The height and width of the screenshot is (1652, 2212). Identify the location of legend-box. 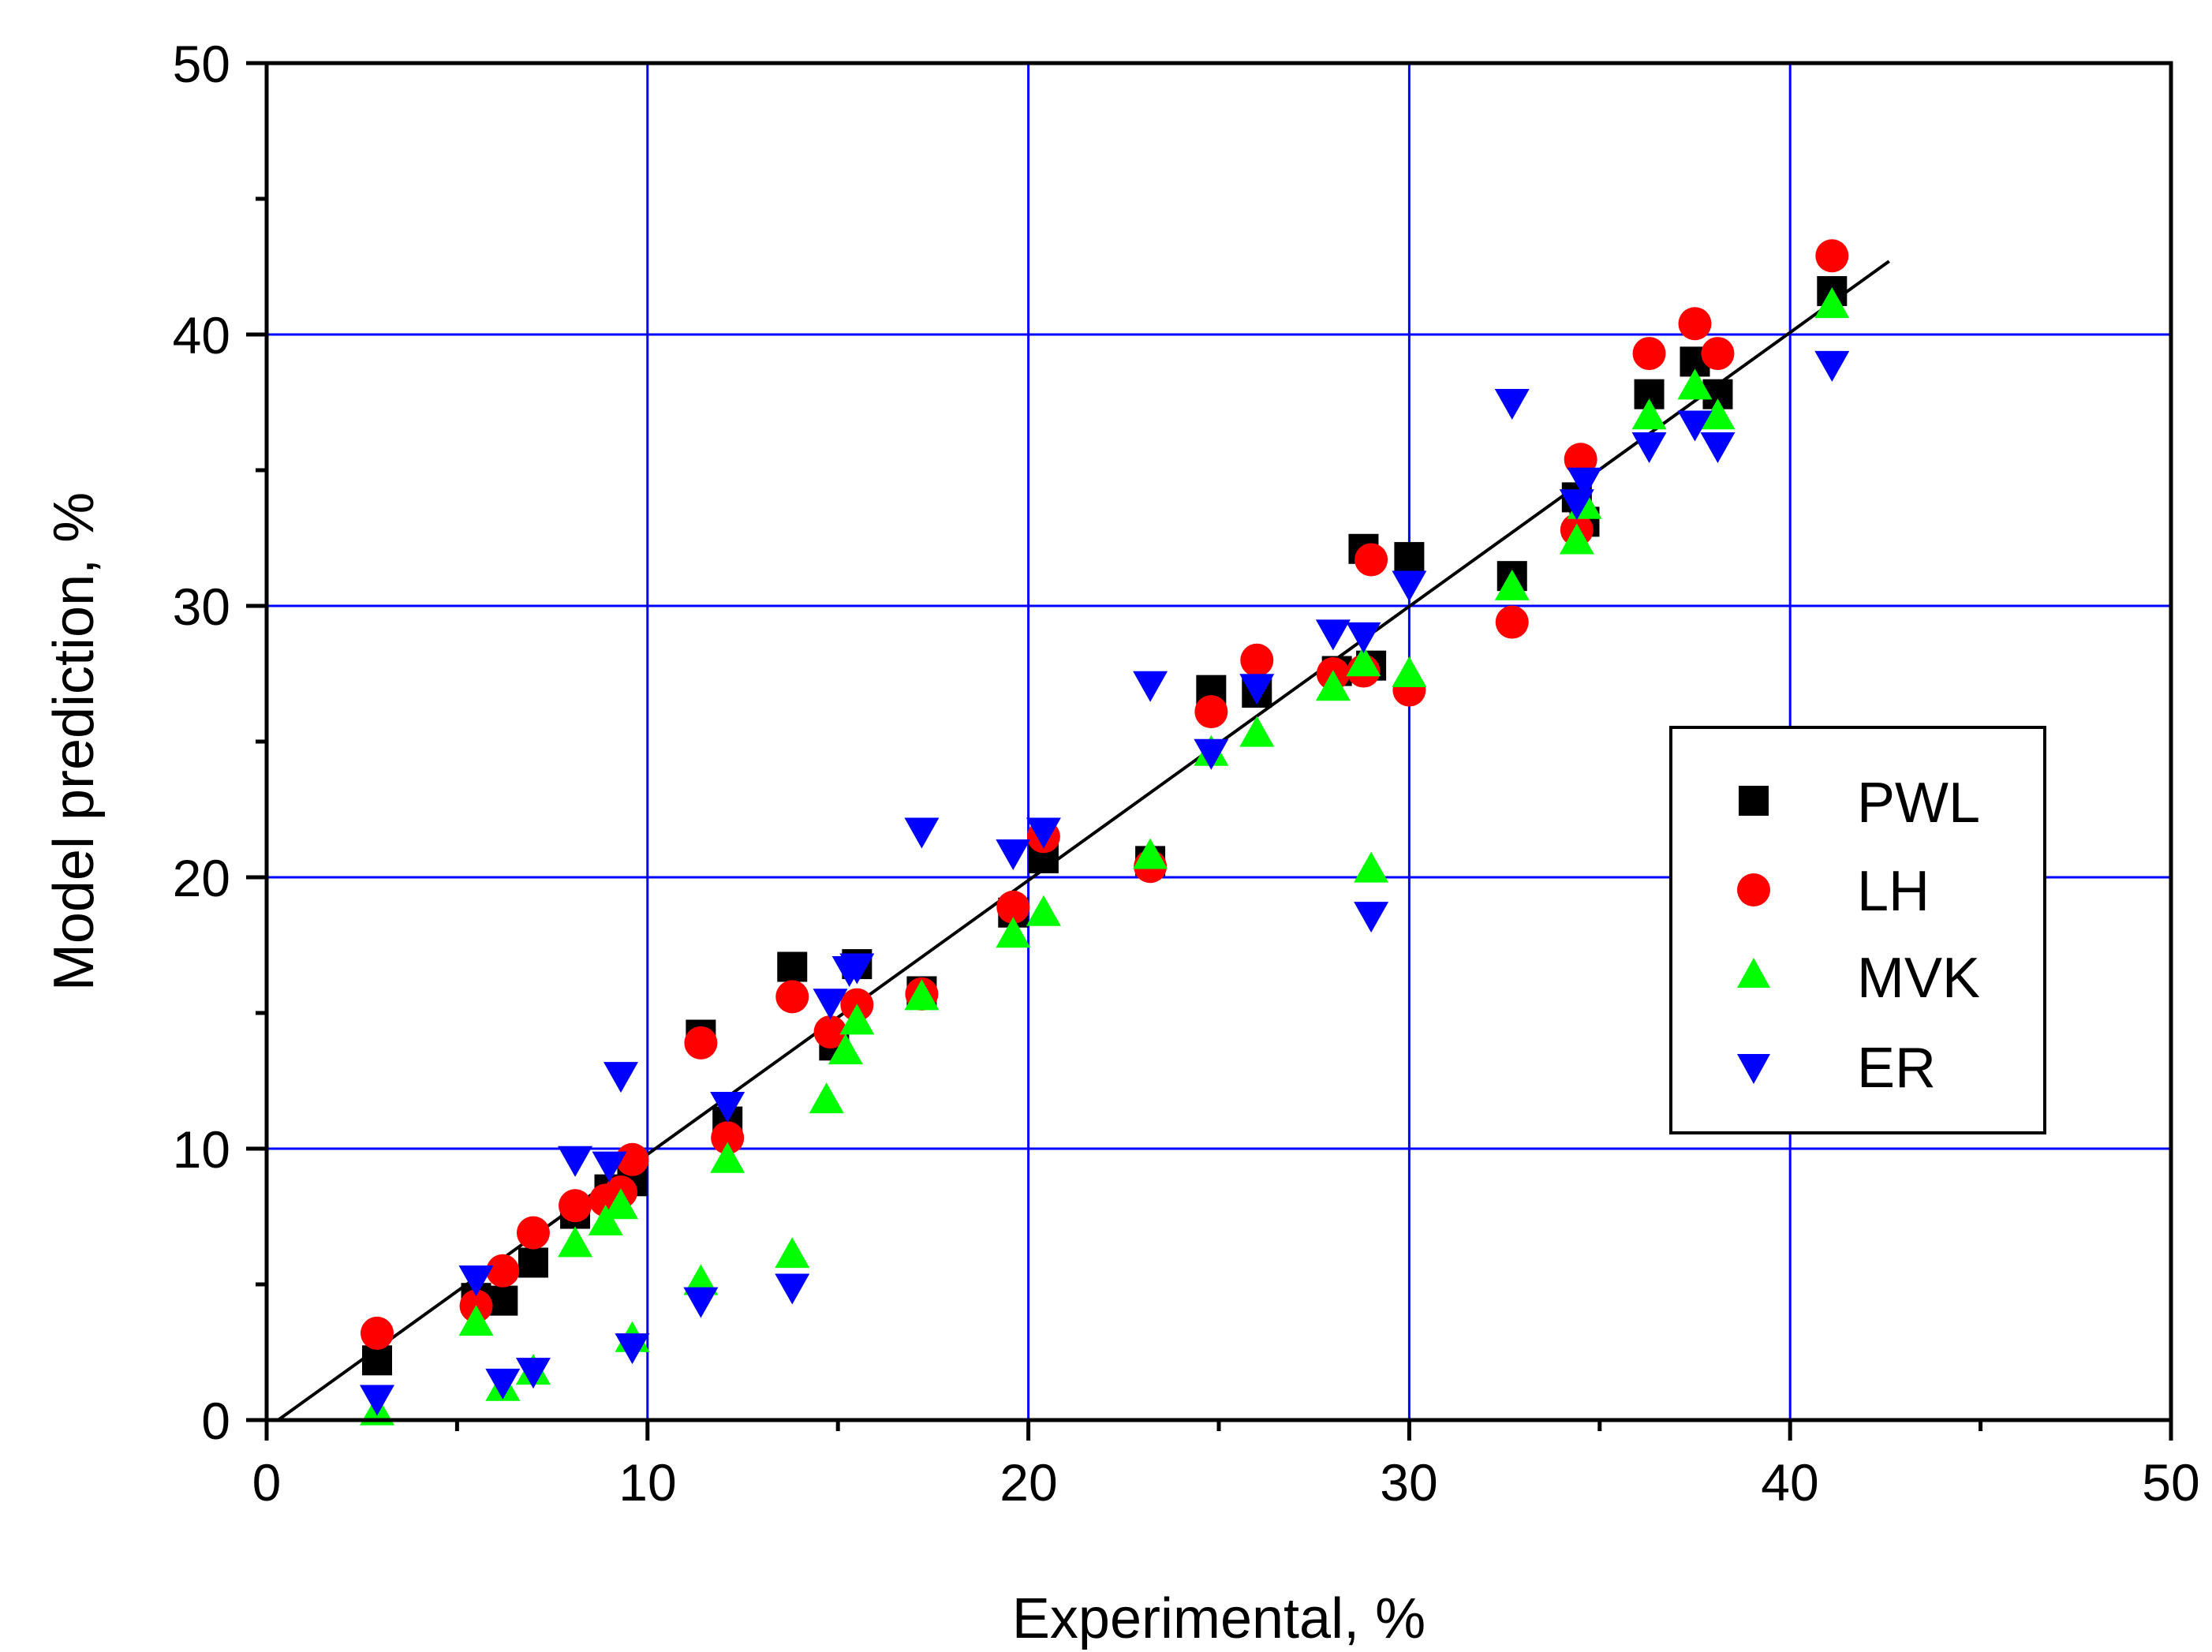
(1857, 930).